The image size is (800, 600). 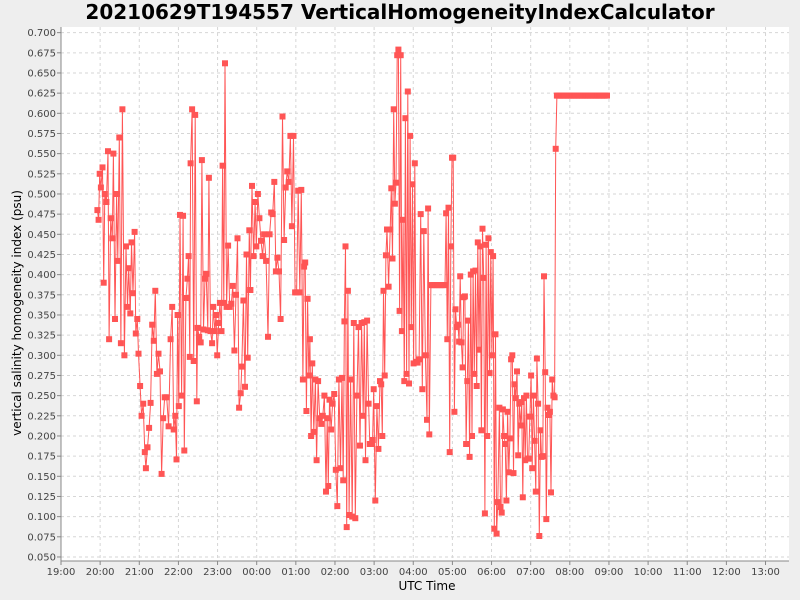 I want to click on x-tick-label: 06:00, so click(x=491, y=572).